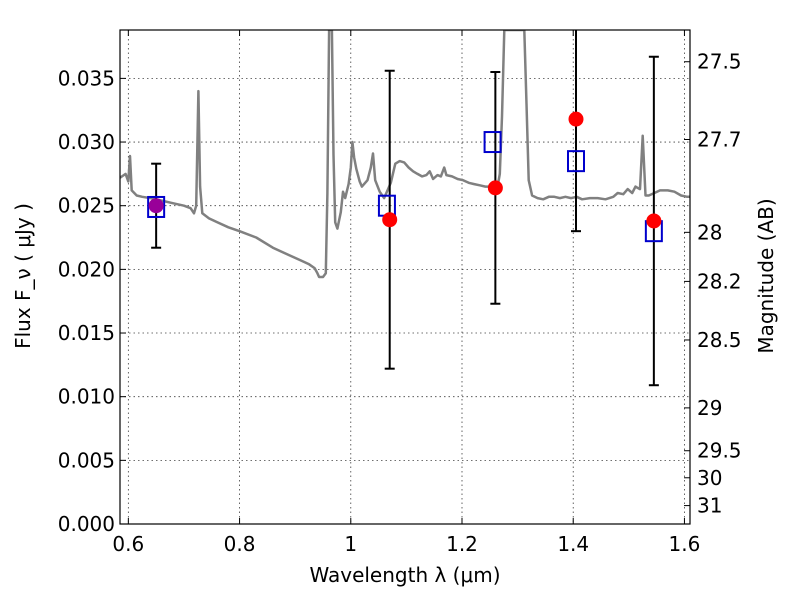 This screenshot has height=600, width=800. I want to click on y2-tick-label: 28.5, so click(719, 340).